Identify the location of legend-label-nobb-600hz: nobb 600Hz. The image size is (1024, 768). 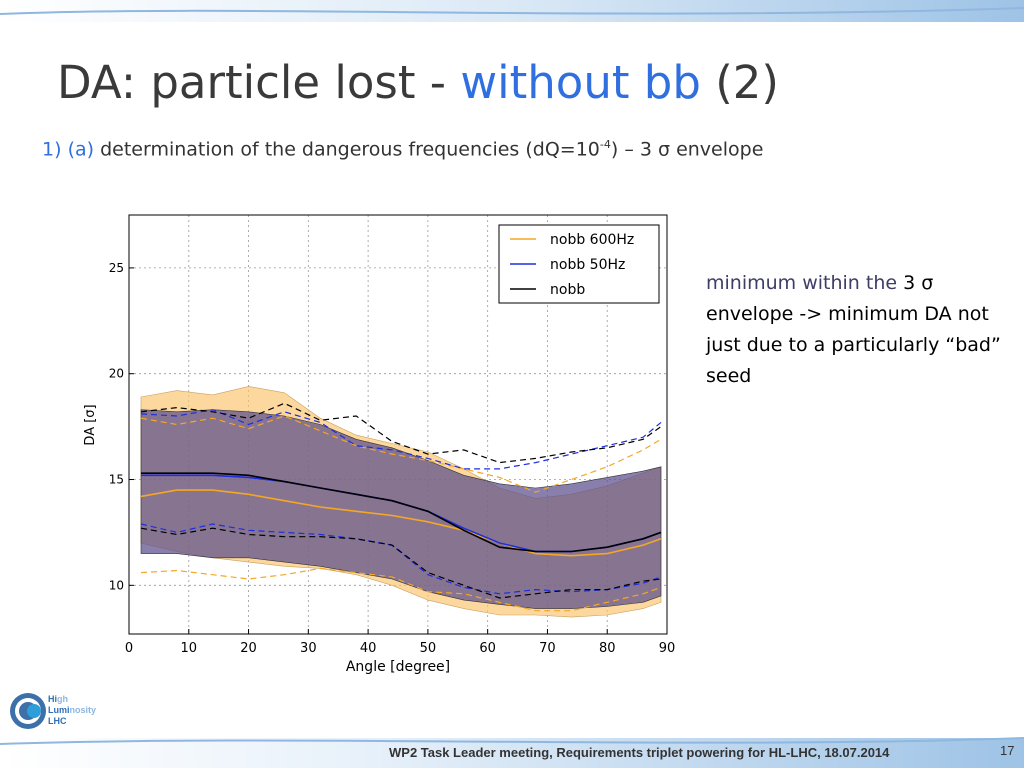
(592, 240).